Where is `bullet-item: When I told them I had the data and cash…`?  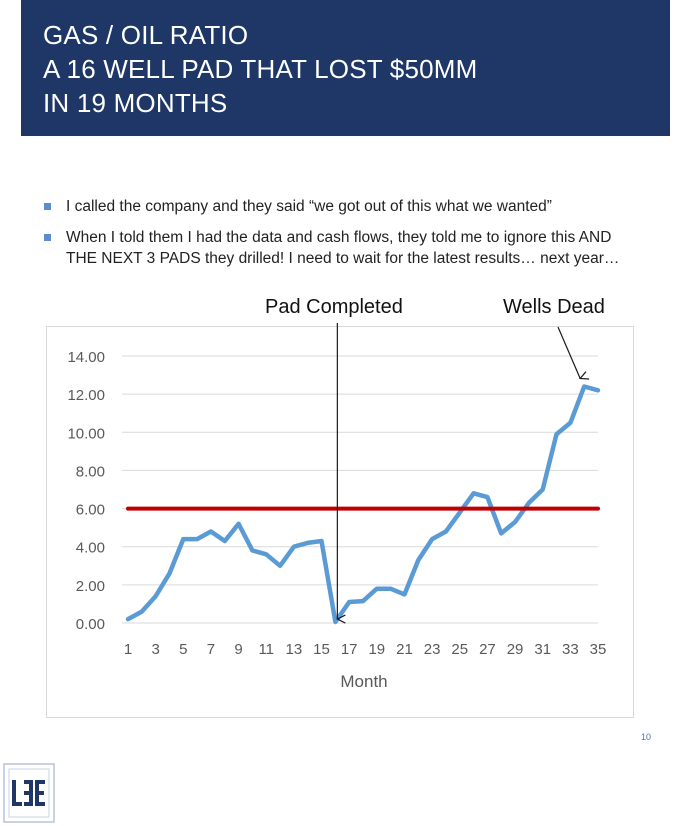 bullet-item: When I told them I had the data and cash… is located at coordinates (344, 248).